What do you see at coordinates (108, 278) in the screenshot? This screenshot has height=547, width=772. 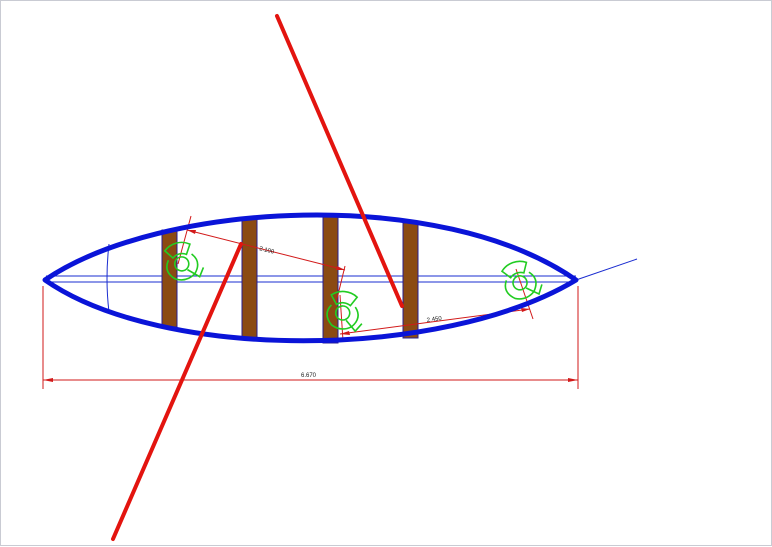 I see `stern-bulkhead-line` at bounding box center [108, 278].